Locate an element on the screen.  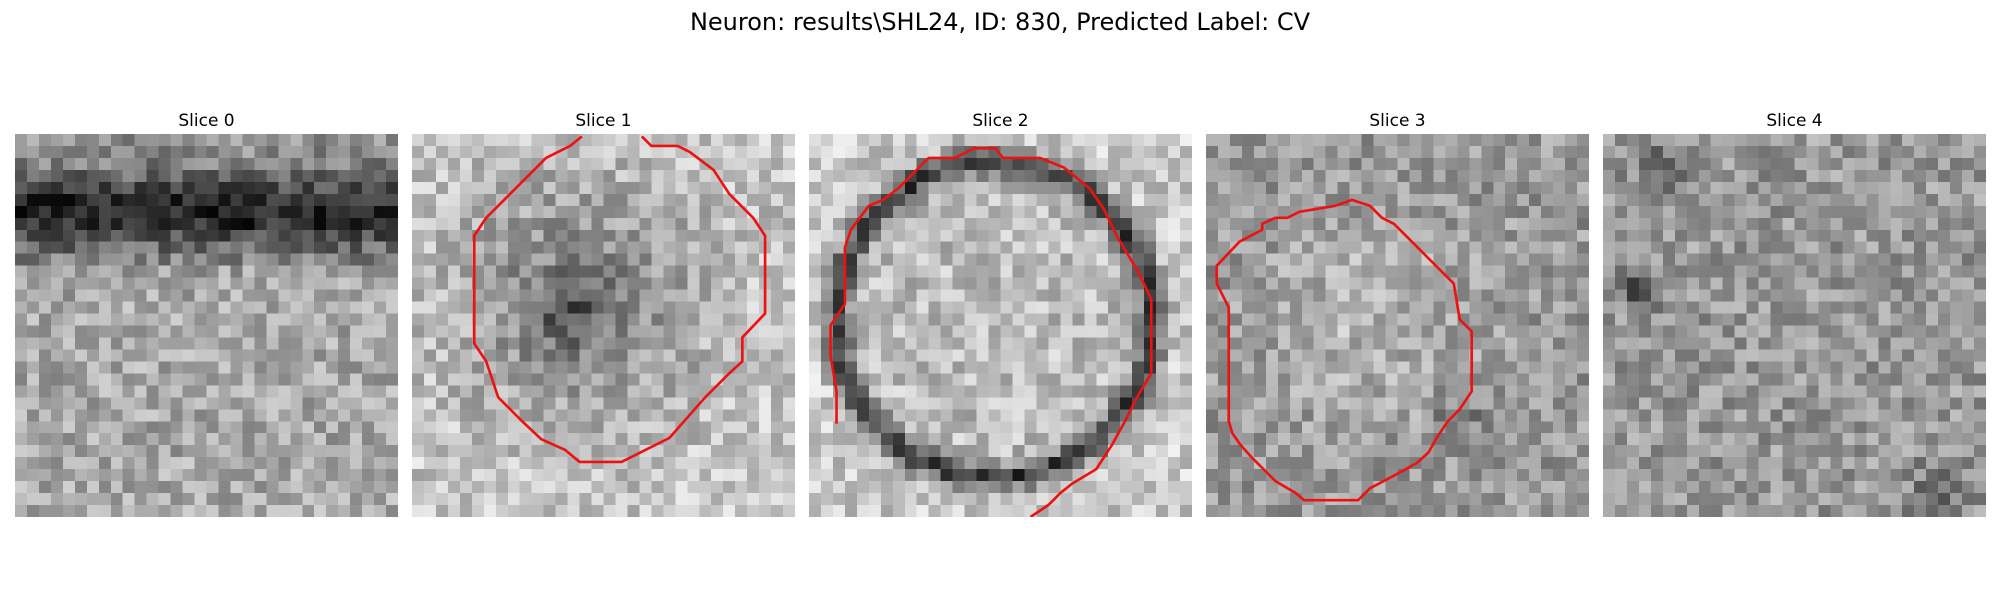
slice-title: Slice 0 is located at coordinates (206, 121).